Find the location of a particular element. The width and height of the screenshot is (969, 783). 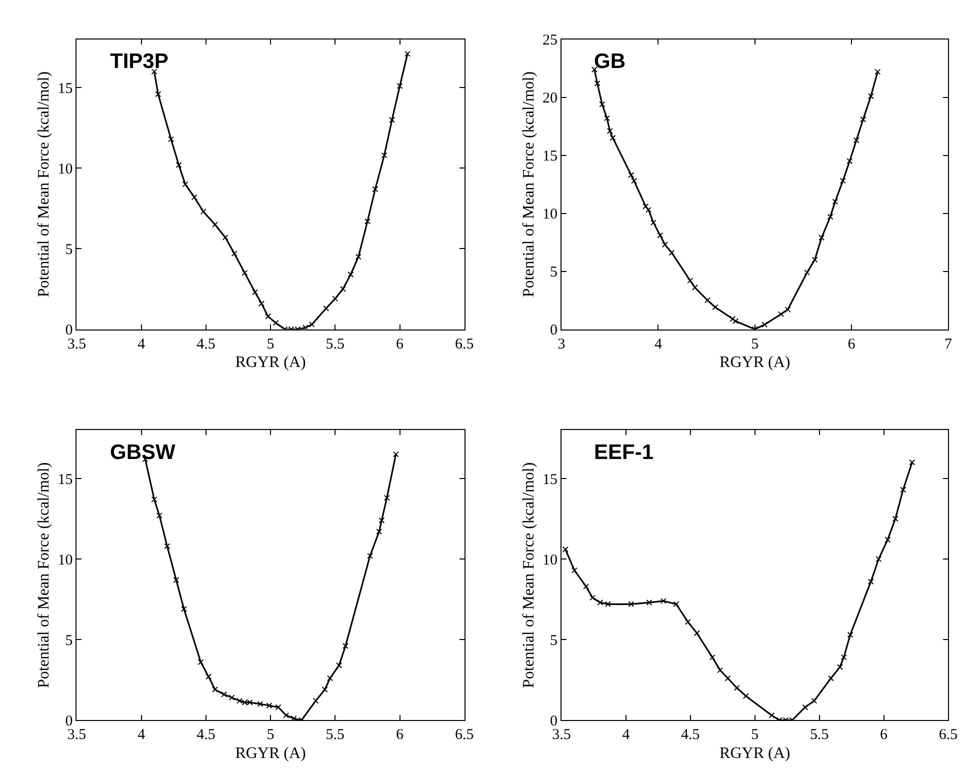

y-tick-label: 25 is located at coordinates (550, 40).